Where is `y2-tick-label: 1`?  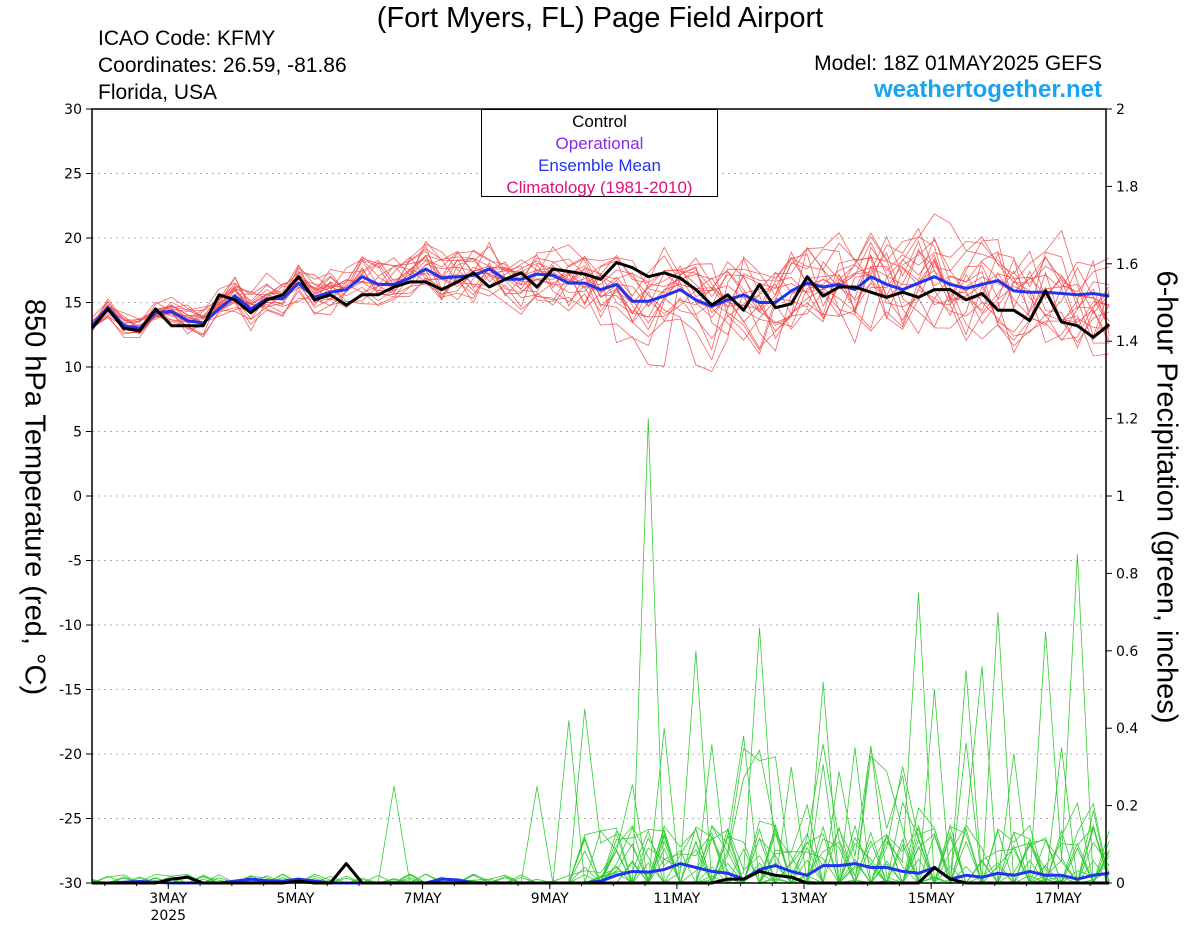 y2-tick-label: 1 is located at coordinates (1120, 497).